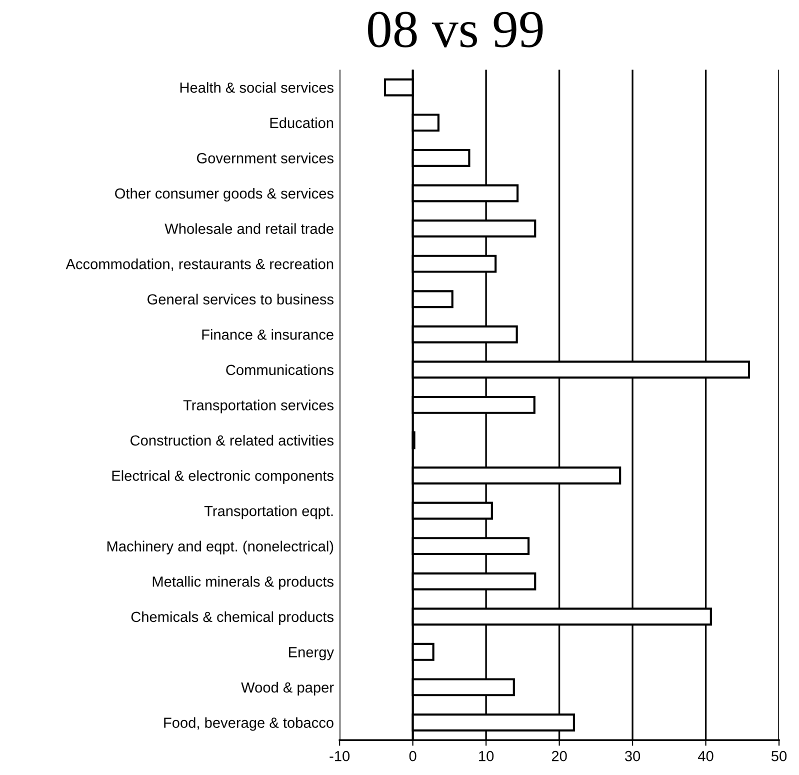 Image resolution: width=799 pixels, height=775 pixels. What do you see at coordinates (243, 583) in the screenshot?
I see `y-tick-label: Metallic minerals & products` at bounding box center [243, 583].